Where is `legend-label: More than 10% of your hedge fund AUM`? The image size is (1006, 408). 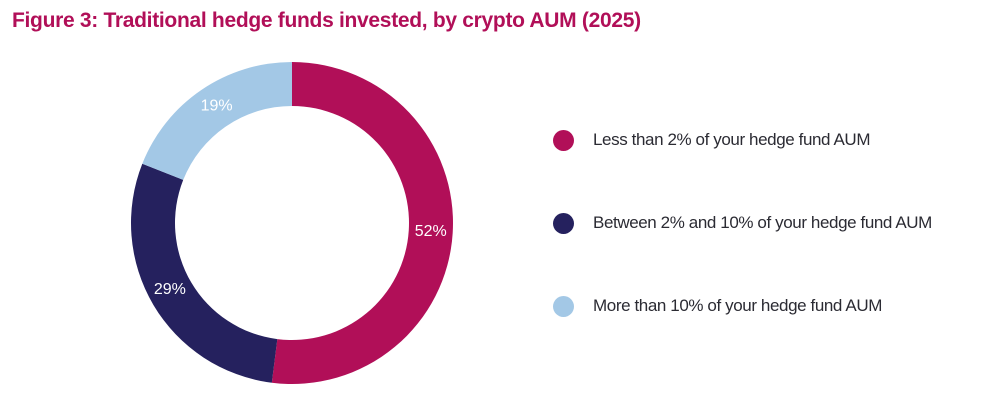 legend-label: More than 10% of your hedge fund AUM is located at coordinates (737, 305).